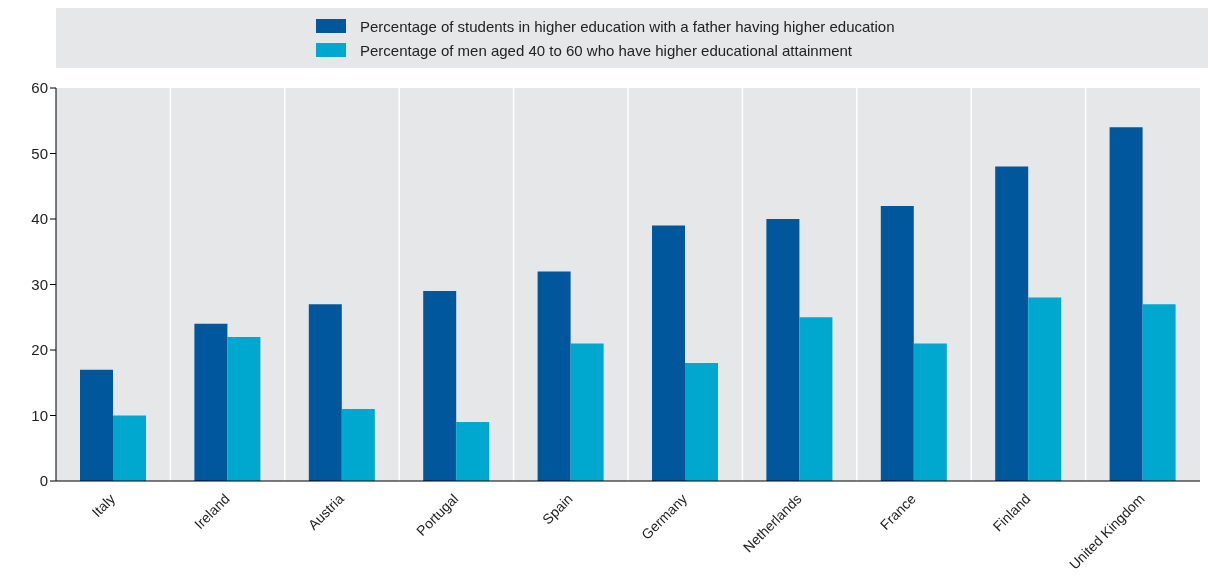 The width and height of the screenshot is (1218, 582). What do you see at coordinates (39, 415) in the screenshot?
I see `y-tick-label: 10` at bounding box center [39, 415].